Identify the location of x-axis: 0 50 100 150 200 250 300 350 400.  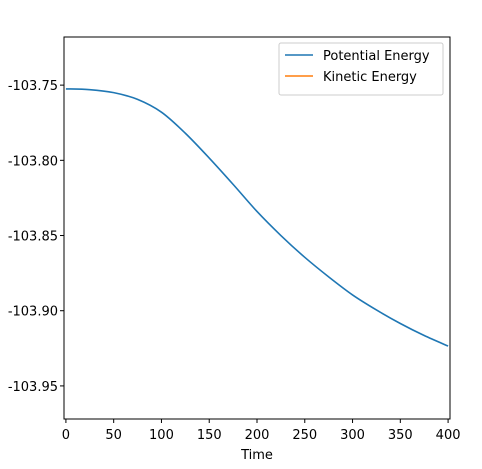
(261, 431).